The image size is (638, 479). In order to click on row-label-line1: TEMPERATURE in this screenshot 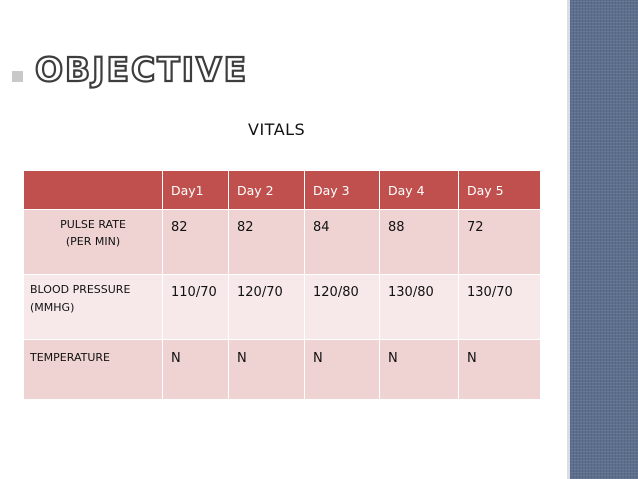, I will do `click(70, 357)`.